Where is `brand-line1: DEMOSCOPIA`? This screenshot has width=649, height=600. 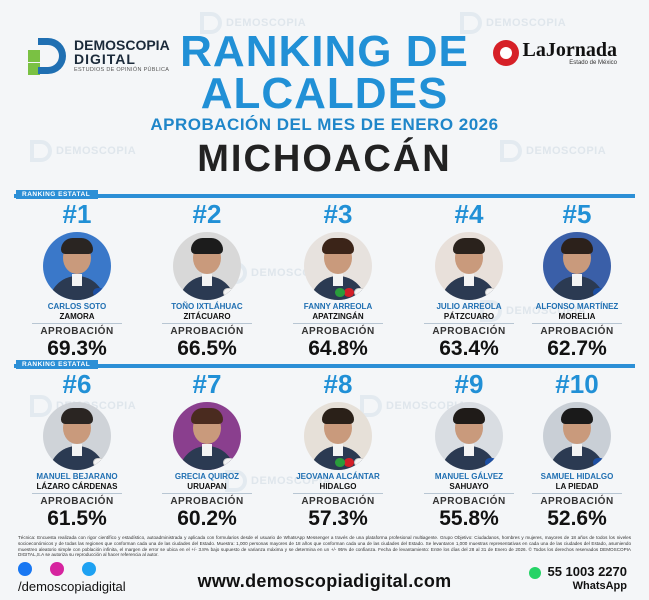 brand-line1: DEMOSCOPIA is located at coordinates (122, 45).